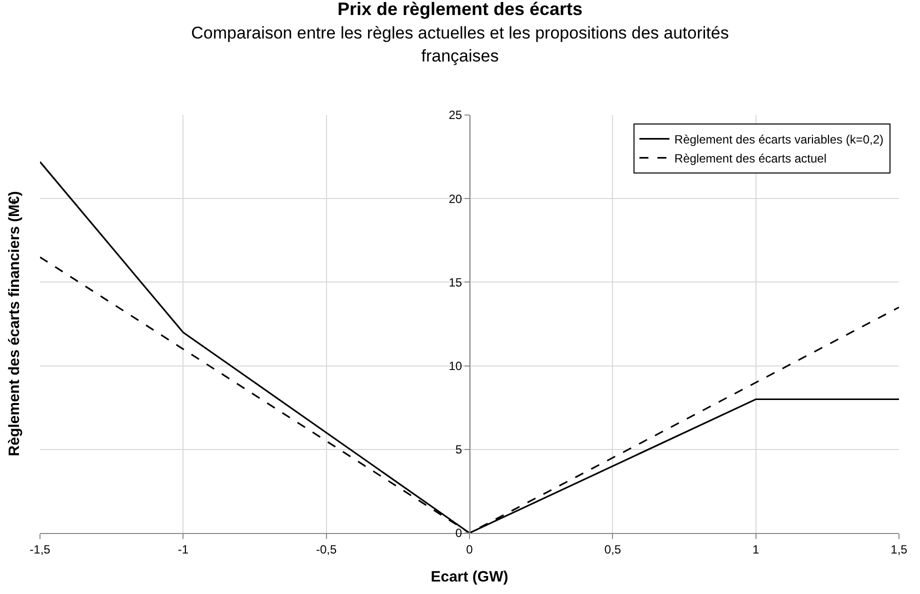 This screenshot has width=920, height=594. Describe the element at coordinates (460, 9) in the screenshot. I see `chart-title: Prix de règlement des écarts` at that location.